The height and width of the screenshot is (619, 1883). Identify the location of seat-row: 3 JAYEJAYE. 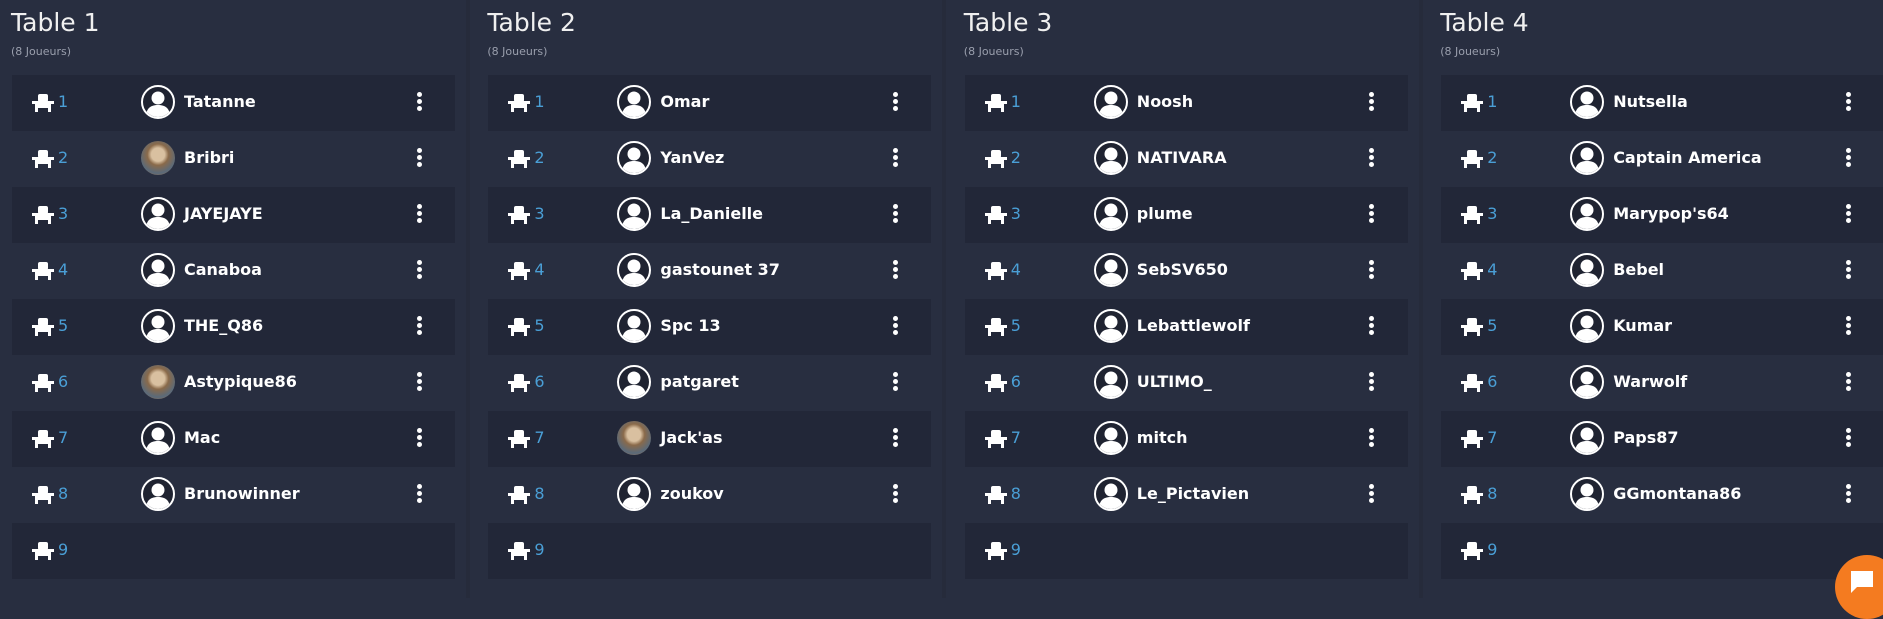
(233, 215).